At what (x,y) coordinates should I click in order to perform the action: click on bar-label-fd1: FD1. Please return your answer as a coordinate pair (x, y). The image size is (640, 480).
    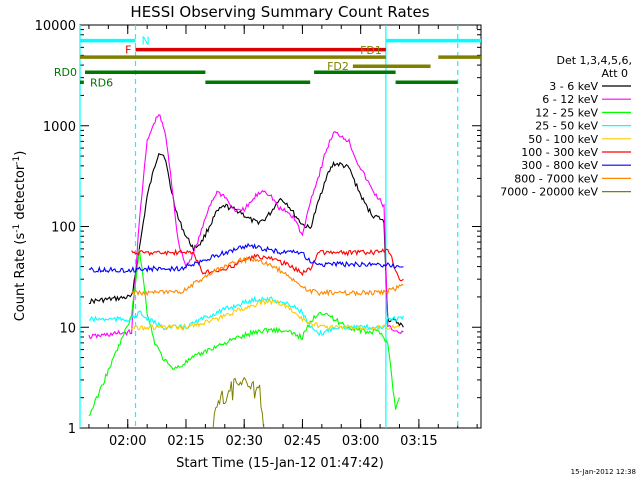
    Looking at the image, I should click on (371, 50).